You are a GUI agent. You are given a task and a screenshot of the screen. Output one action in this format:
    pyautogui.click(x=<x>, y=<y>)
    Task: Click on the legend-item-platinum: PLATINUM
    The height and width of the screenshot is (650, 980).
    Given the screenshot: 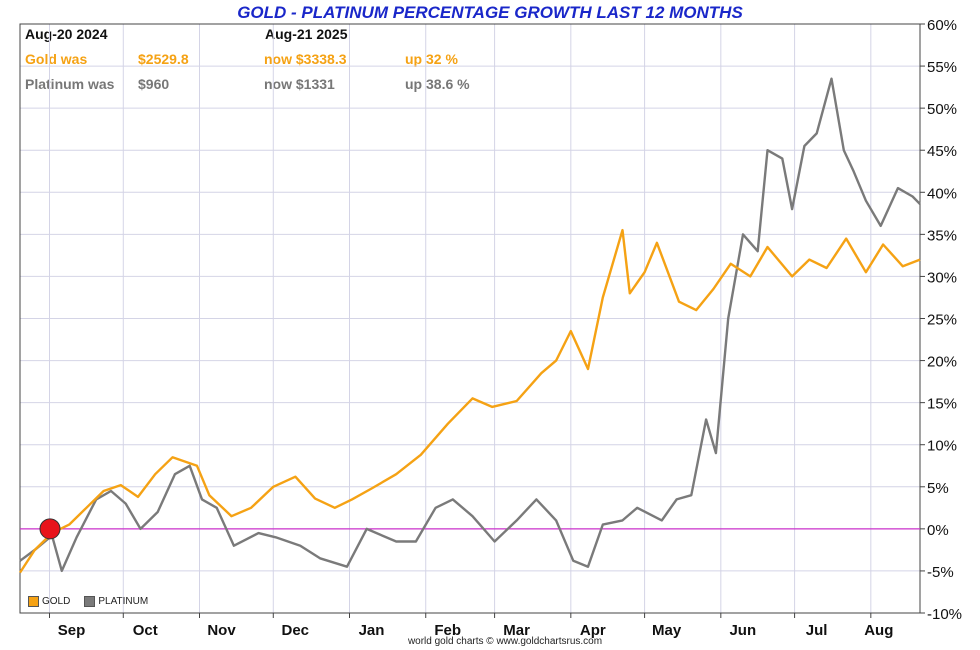 What is the action you would take?
    pyautogui.click(x=116, y=601)
    